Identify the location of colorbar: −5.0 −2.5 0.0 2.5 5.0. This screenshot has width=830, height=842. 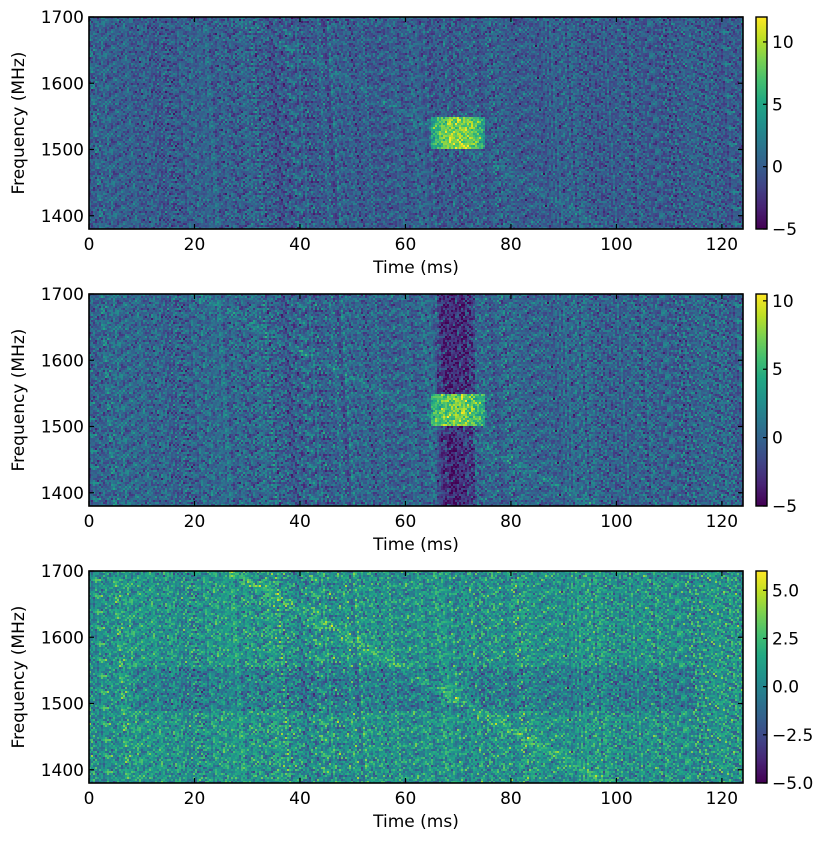
(784, 682).